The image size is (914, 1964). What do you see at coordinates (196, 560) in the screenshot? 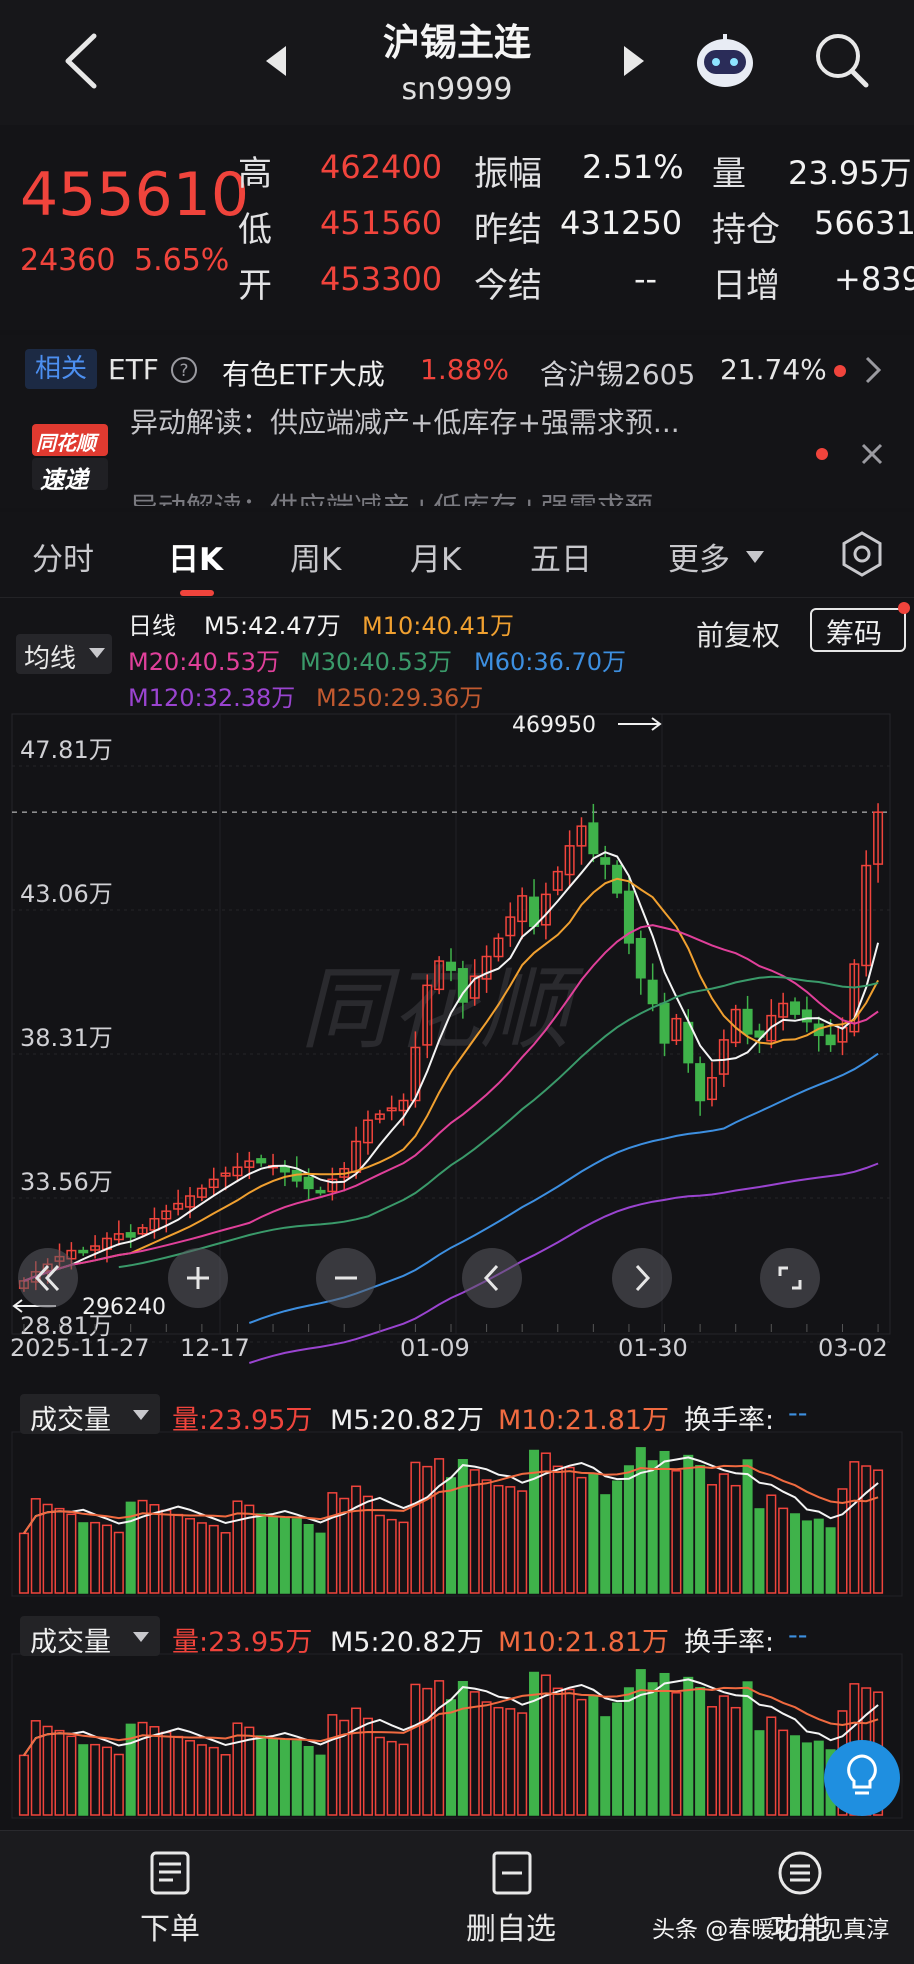
I see `tab-daily-k: 日K` at bounding box center [196, 560].